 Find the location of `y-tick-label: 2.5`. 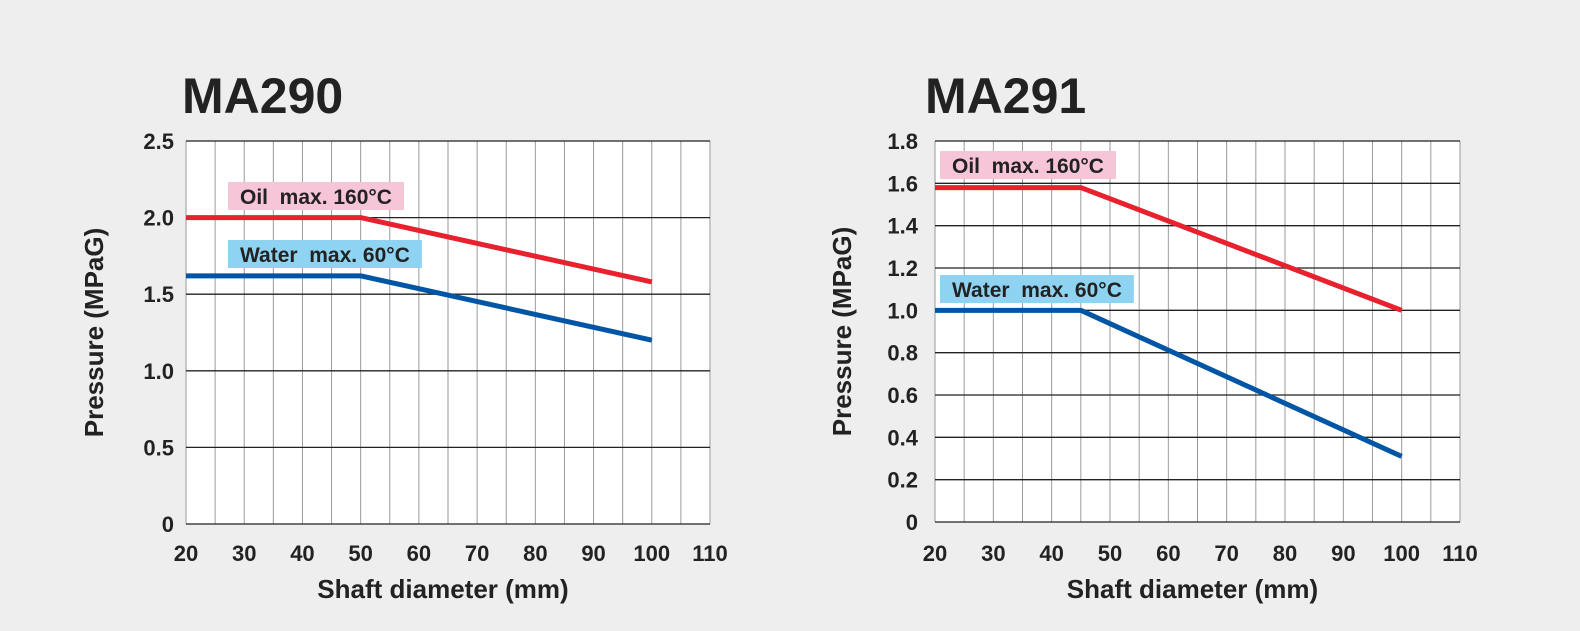

y-tick-label: 2.5 is located at coordinates (158, 141).